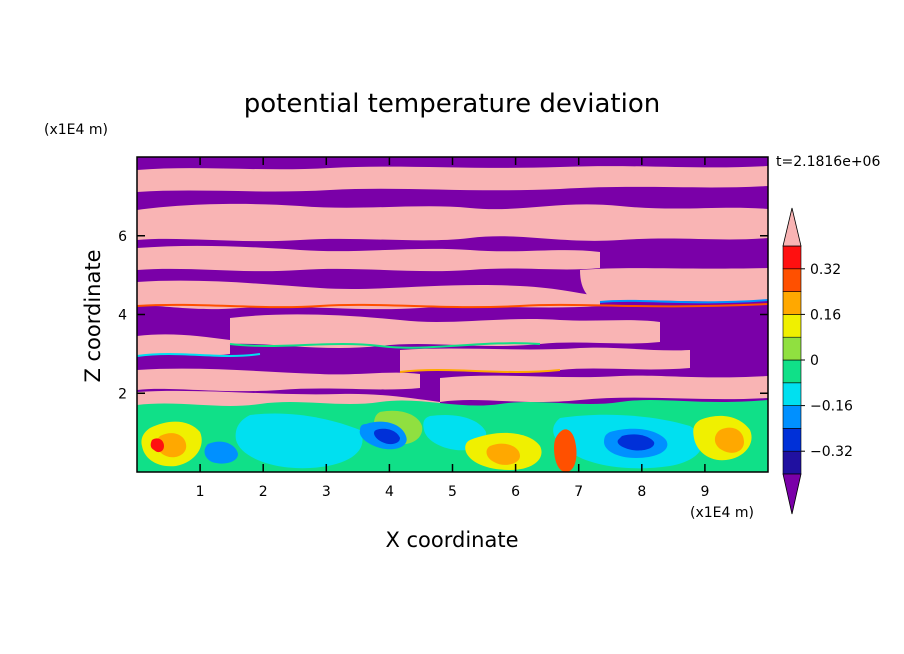  What do you see at coordinates (831, 407) in the screenshot?
I see `colorbar-tick-label: −0.16` at bounding box center [831, 407].